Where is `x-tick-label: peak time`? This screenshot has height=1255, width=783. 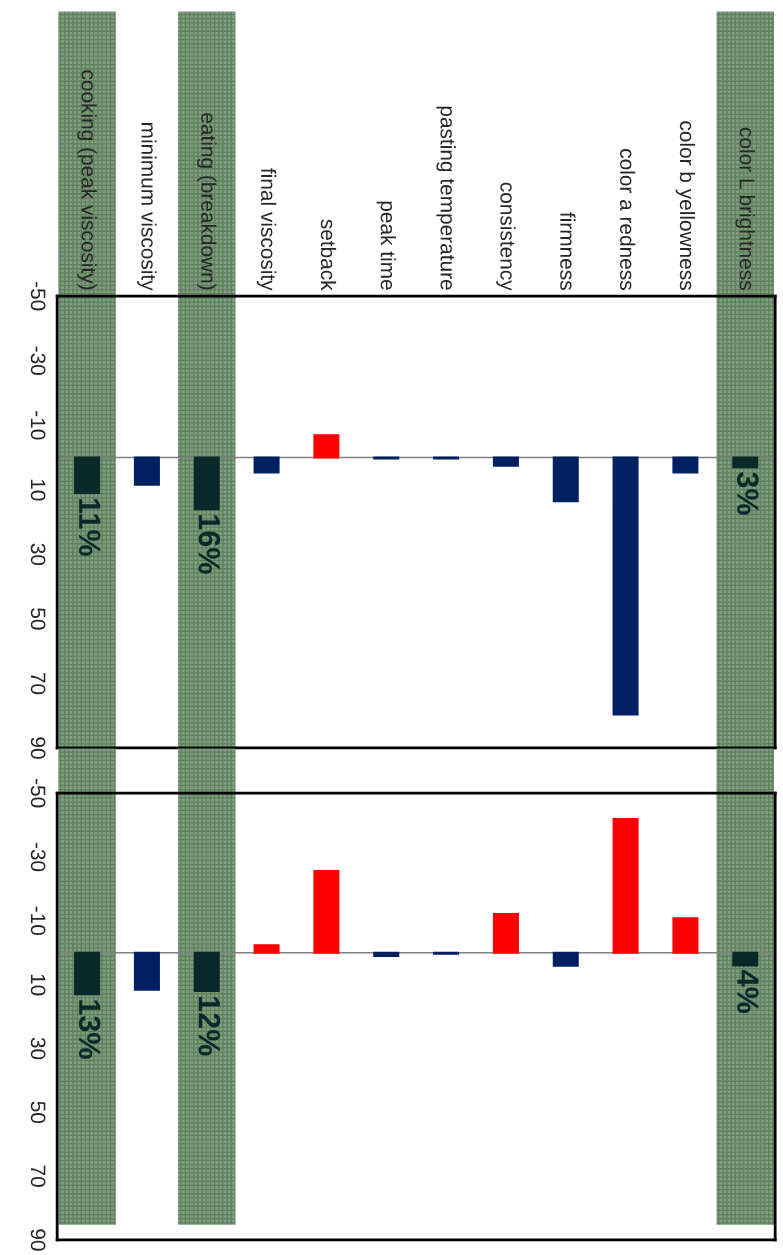
x-tick-label: peak time is located at coordinates (386, 245).